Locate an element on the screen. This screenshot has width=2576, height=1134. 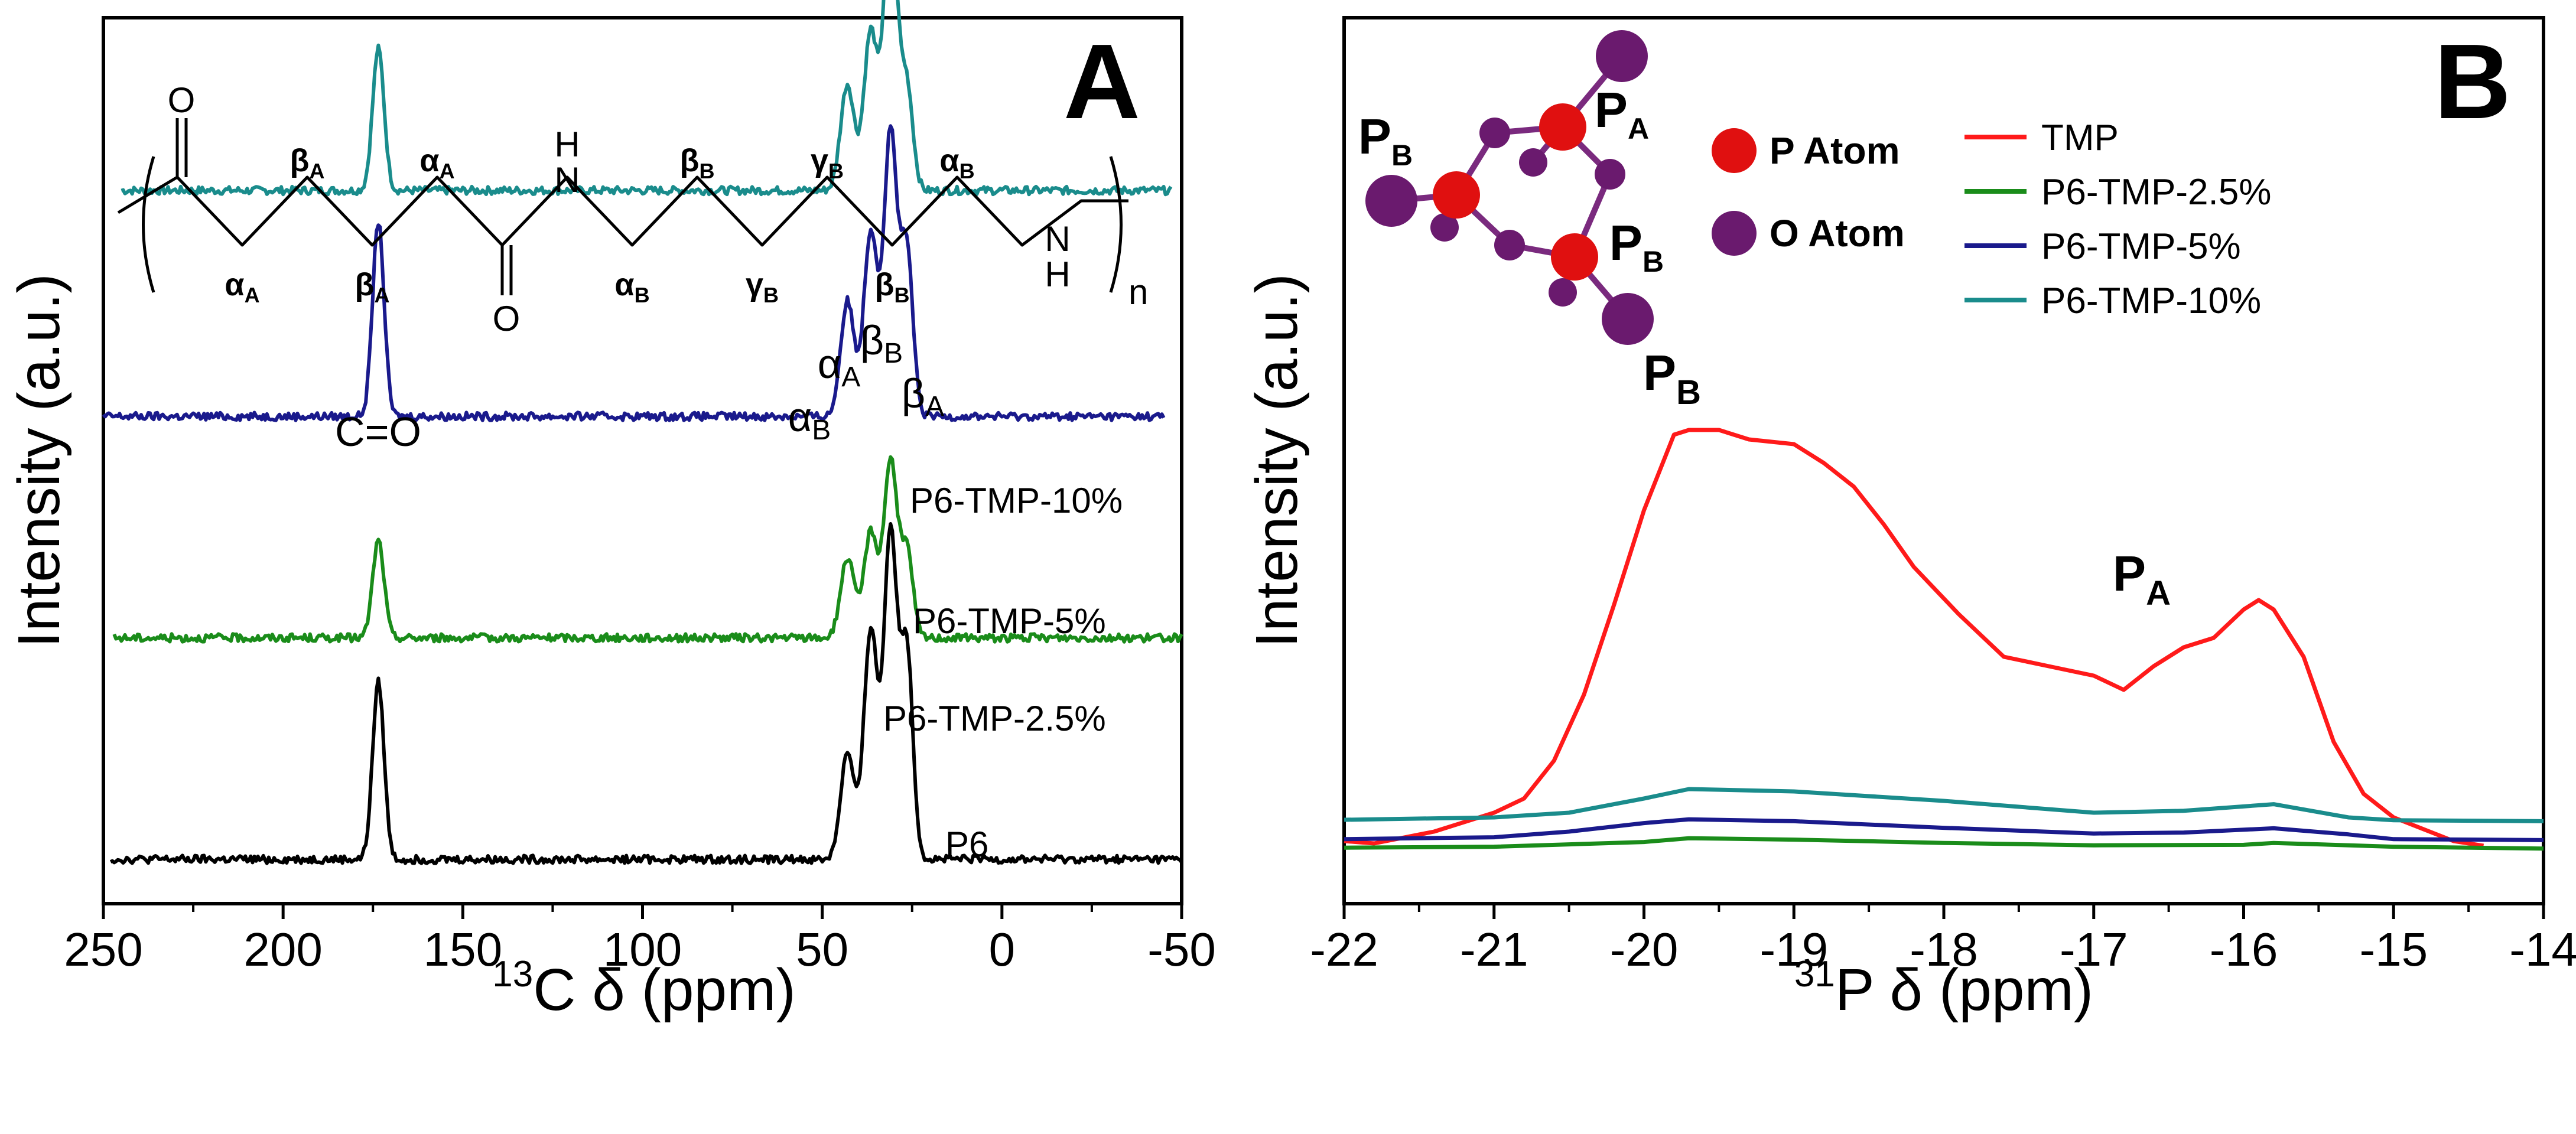
peak-label-beta-b-sub: B is located at coordinates (894, 353).